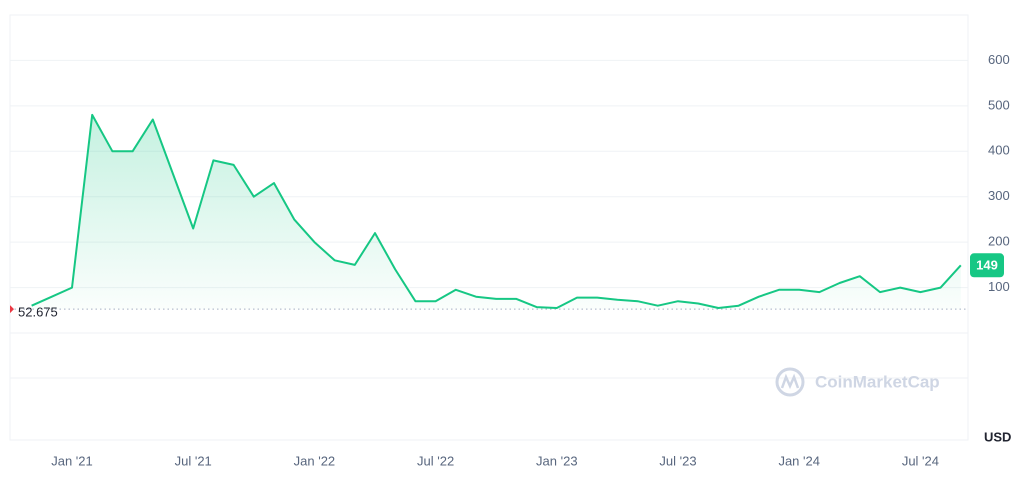  I want to click on watermark: CoinMarketCap, so click(857, 382).